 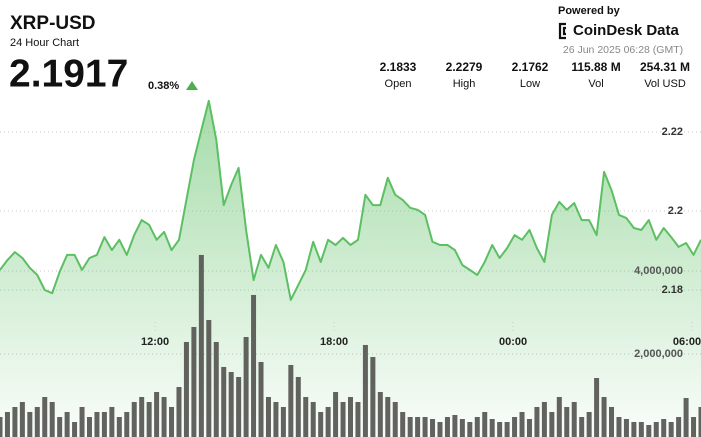 I want to click on y2-tick-label: 4,000,000, so click(x=658, y=271).